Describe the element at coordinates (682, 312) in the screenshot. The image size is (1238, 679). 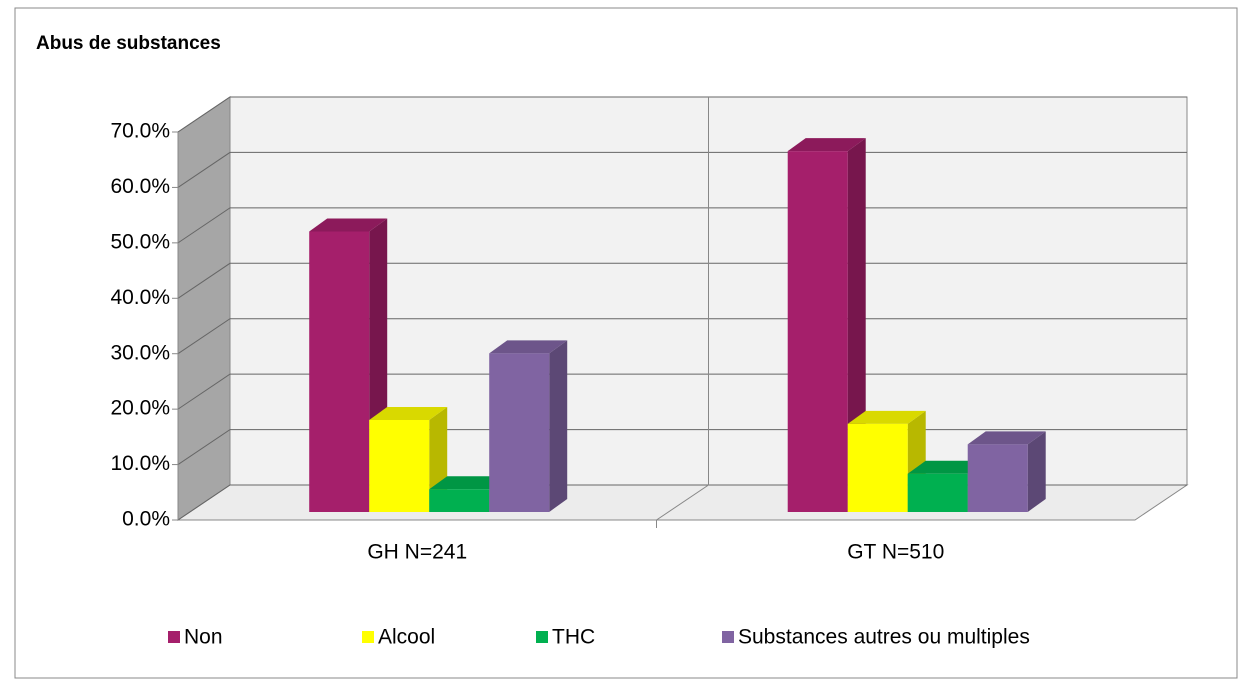
I see `category-divider` at that location.